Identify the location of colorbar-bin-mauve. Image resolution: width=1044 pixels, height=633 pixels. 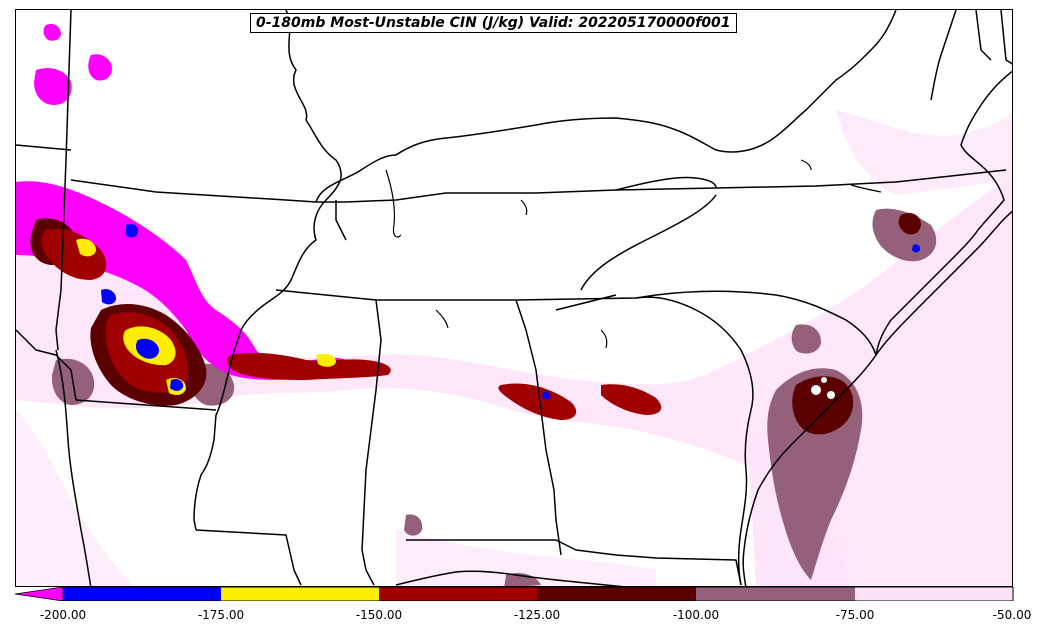
(775, 594).